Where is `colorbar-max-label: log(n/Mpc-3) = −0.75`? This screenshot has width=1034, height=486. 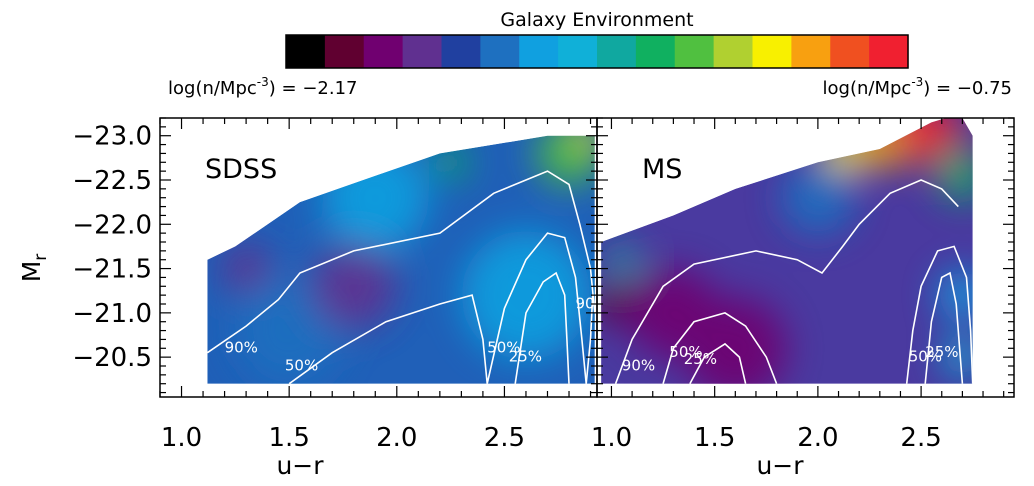 colorbar-max-label: log(n/Mpc-3) = −0.75 is located at coordinates (917, 87).